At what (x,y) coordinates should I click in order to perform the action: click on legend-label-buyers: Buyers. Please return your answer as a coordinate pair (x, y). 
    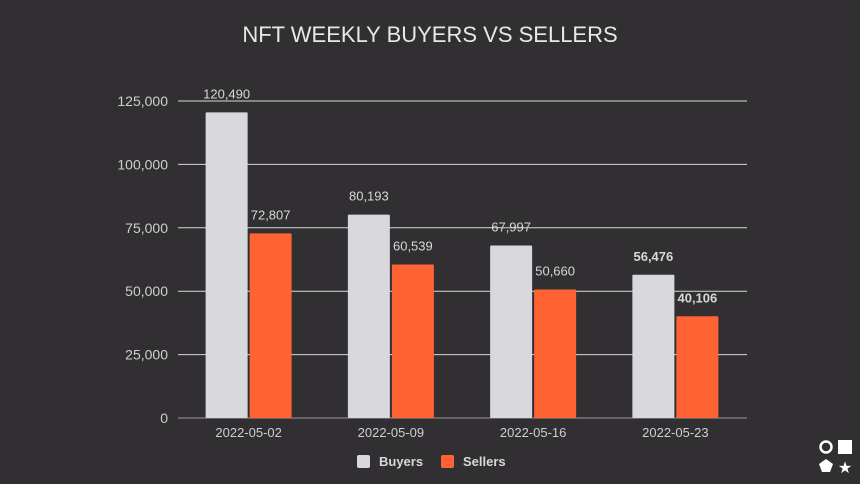
    Looking at the image, I should click on (401, 461).